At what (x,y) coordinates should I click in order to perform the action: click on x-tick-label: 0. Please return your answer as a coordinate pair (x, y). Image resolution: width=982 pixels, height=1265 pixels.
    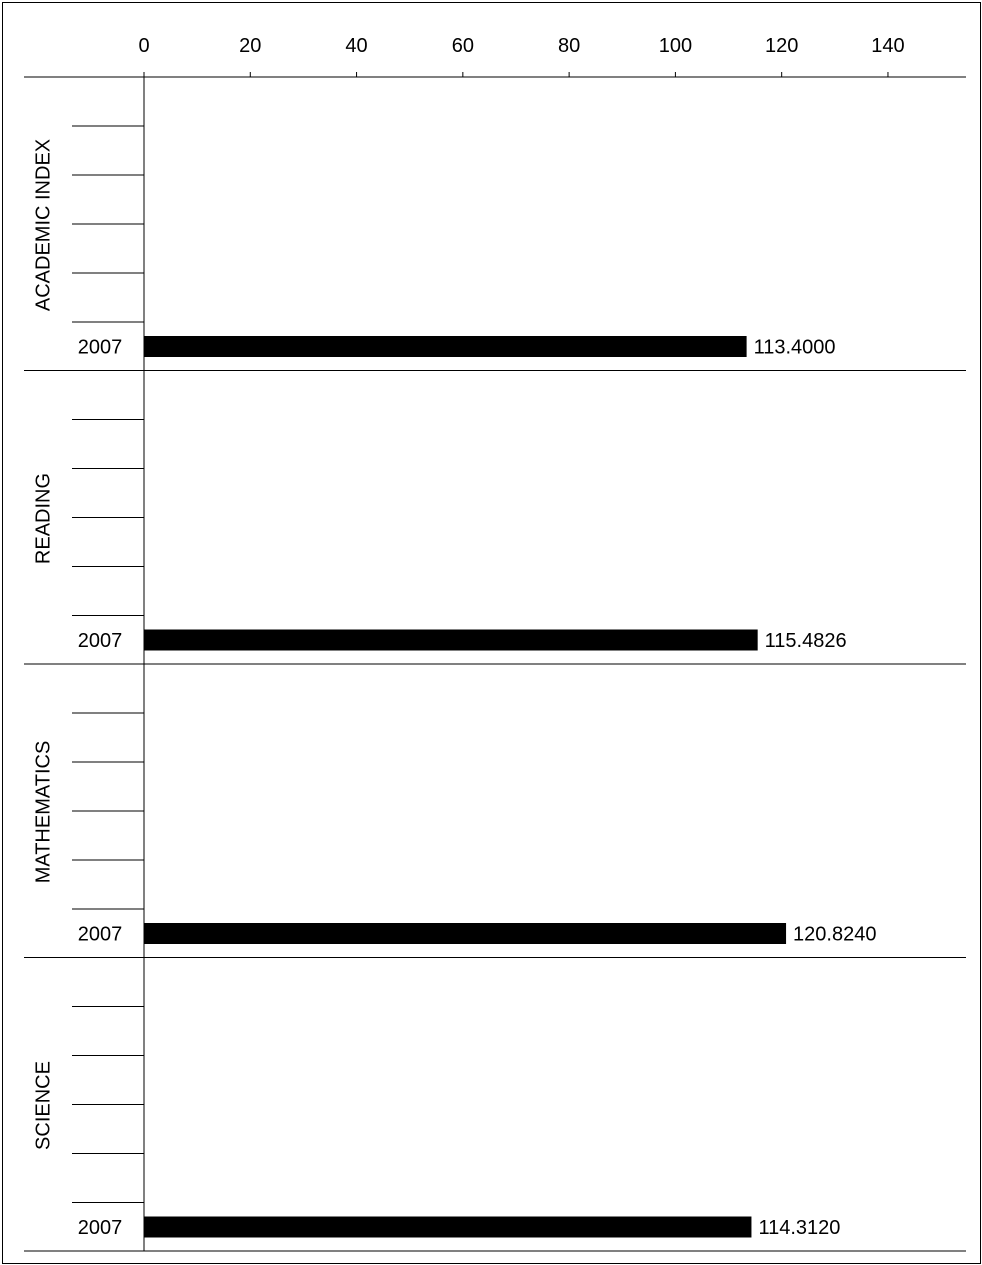
    Looking at the image, I should click on (143, 46).